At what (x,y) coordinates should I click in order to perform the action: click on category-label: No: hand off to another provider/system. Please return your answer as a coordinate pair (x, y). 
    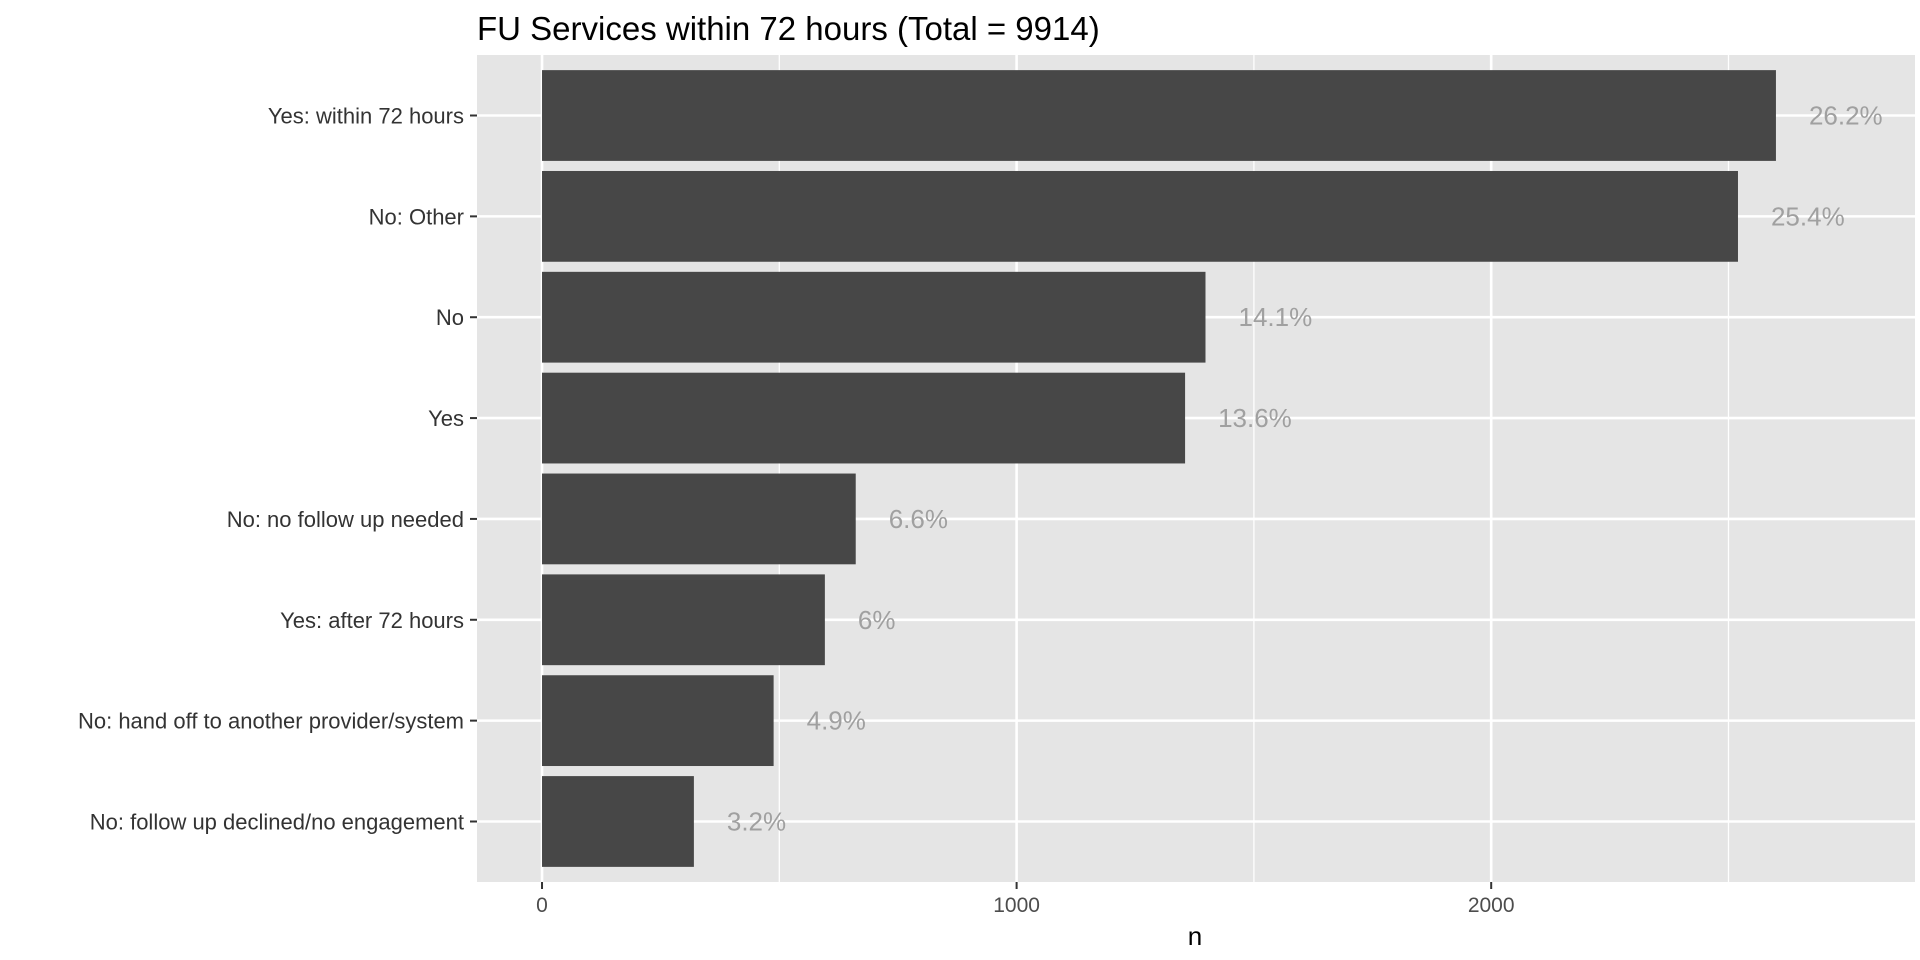
    Looking at the image, I should click on (271, 721).